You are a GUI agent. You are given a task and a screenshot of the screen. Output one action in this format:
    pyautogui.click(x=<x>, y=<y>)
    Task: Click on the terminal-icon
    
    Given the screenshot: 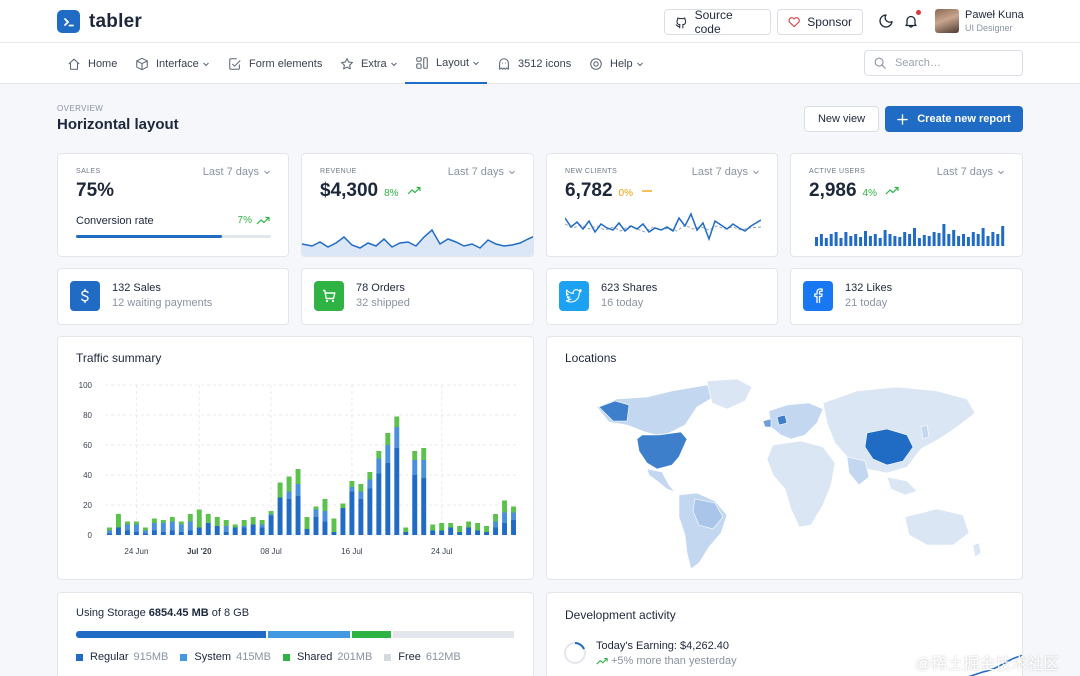 What is the action you would take?
    pyautogui.click(x=68, y=21)
    